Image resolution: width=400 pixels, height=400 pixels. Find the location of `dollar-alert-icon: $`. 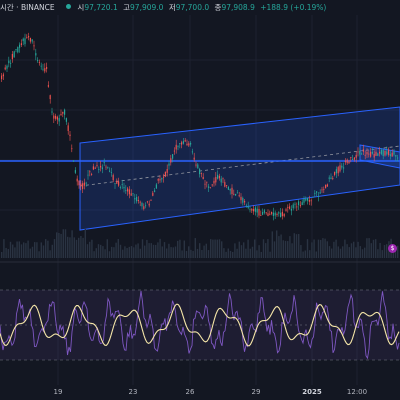

dollar-alert-icon: $ is located at coordinates (392, 248).